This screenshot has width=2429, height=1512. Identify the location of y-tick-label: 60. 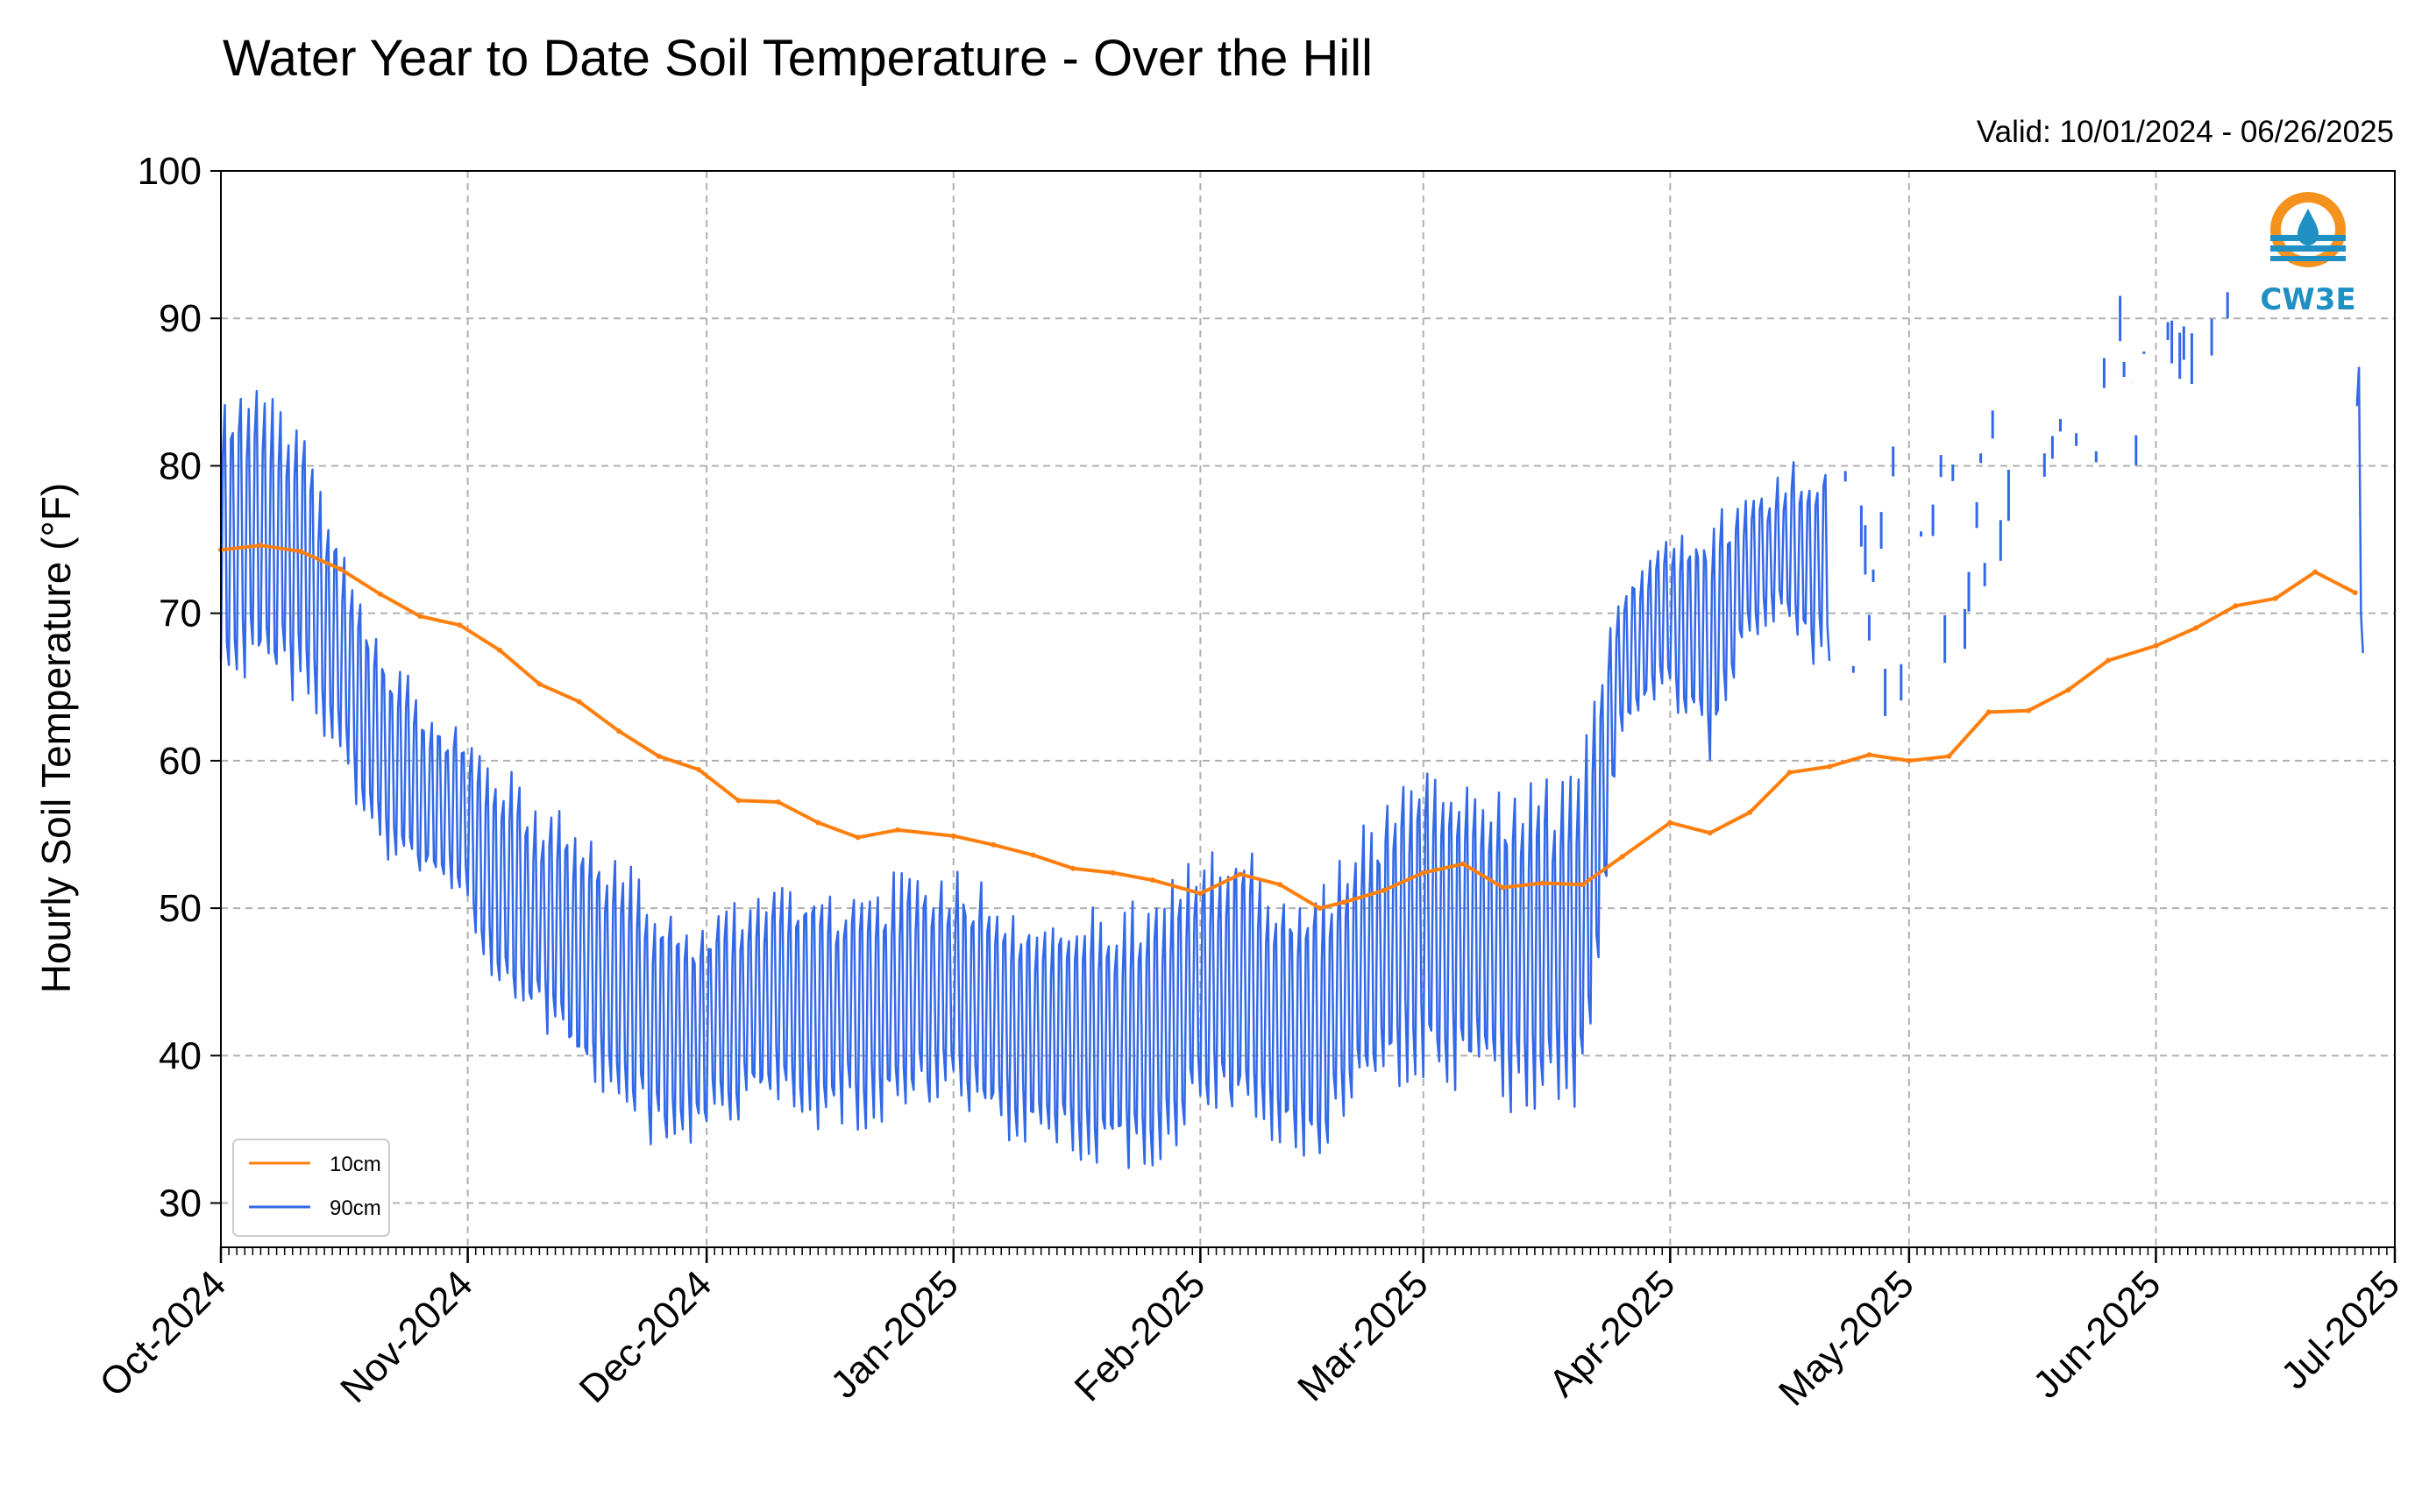
(181, 761).